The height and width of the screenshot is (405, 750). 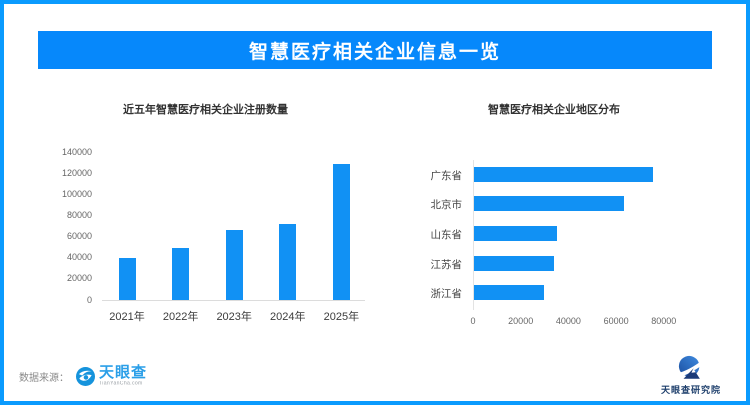 What do you see at coordinates (76, 172) in the screenshot?
I see `y-tick-label: 120000` at bounding box center [76, 172].